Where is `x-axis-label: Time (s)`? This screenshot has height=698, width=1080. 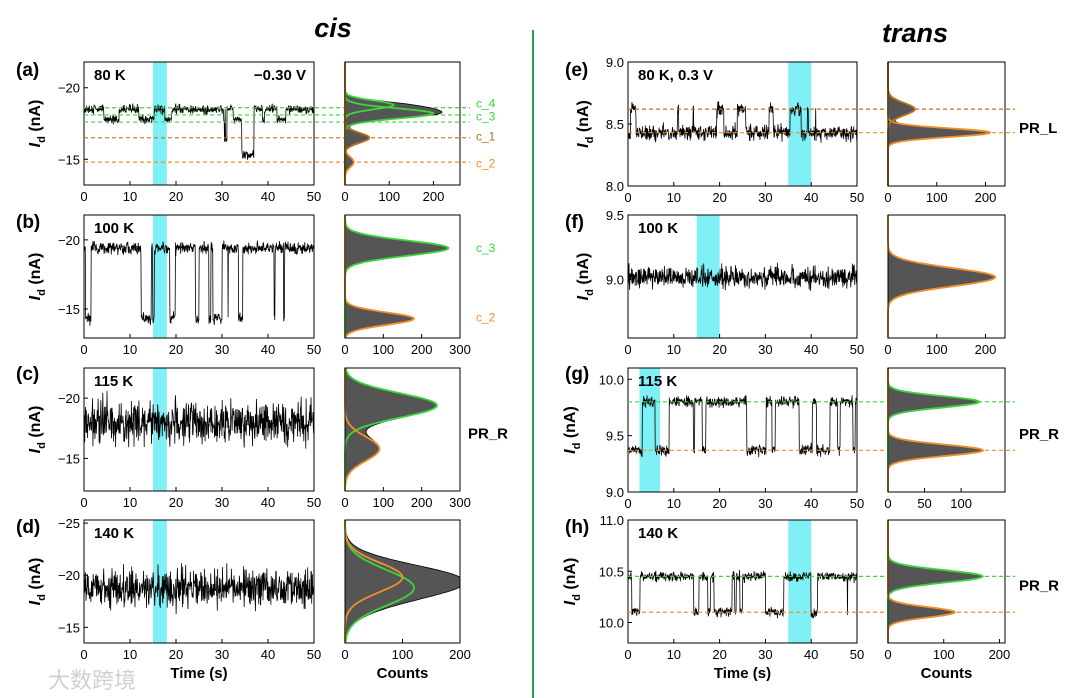
x-axis-label: Time (s) is located at coordinates (198, 673).